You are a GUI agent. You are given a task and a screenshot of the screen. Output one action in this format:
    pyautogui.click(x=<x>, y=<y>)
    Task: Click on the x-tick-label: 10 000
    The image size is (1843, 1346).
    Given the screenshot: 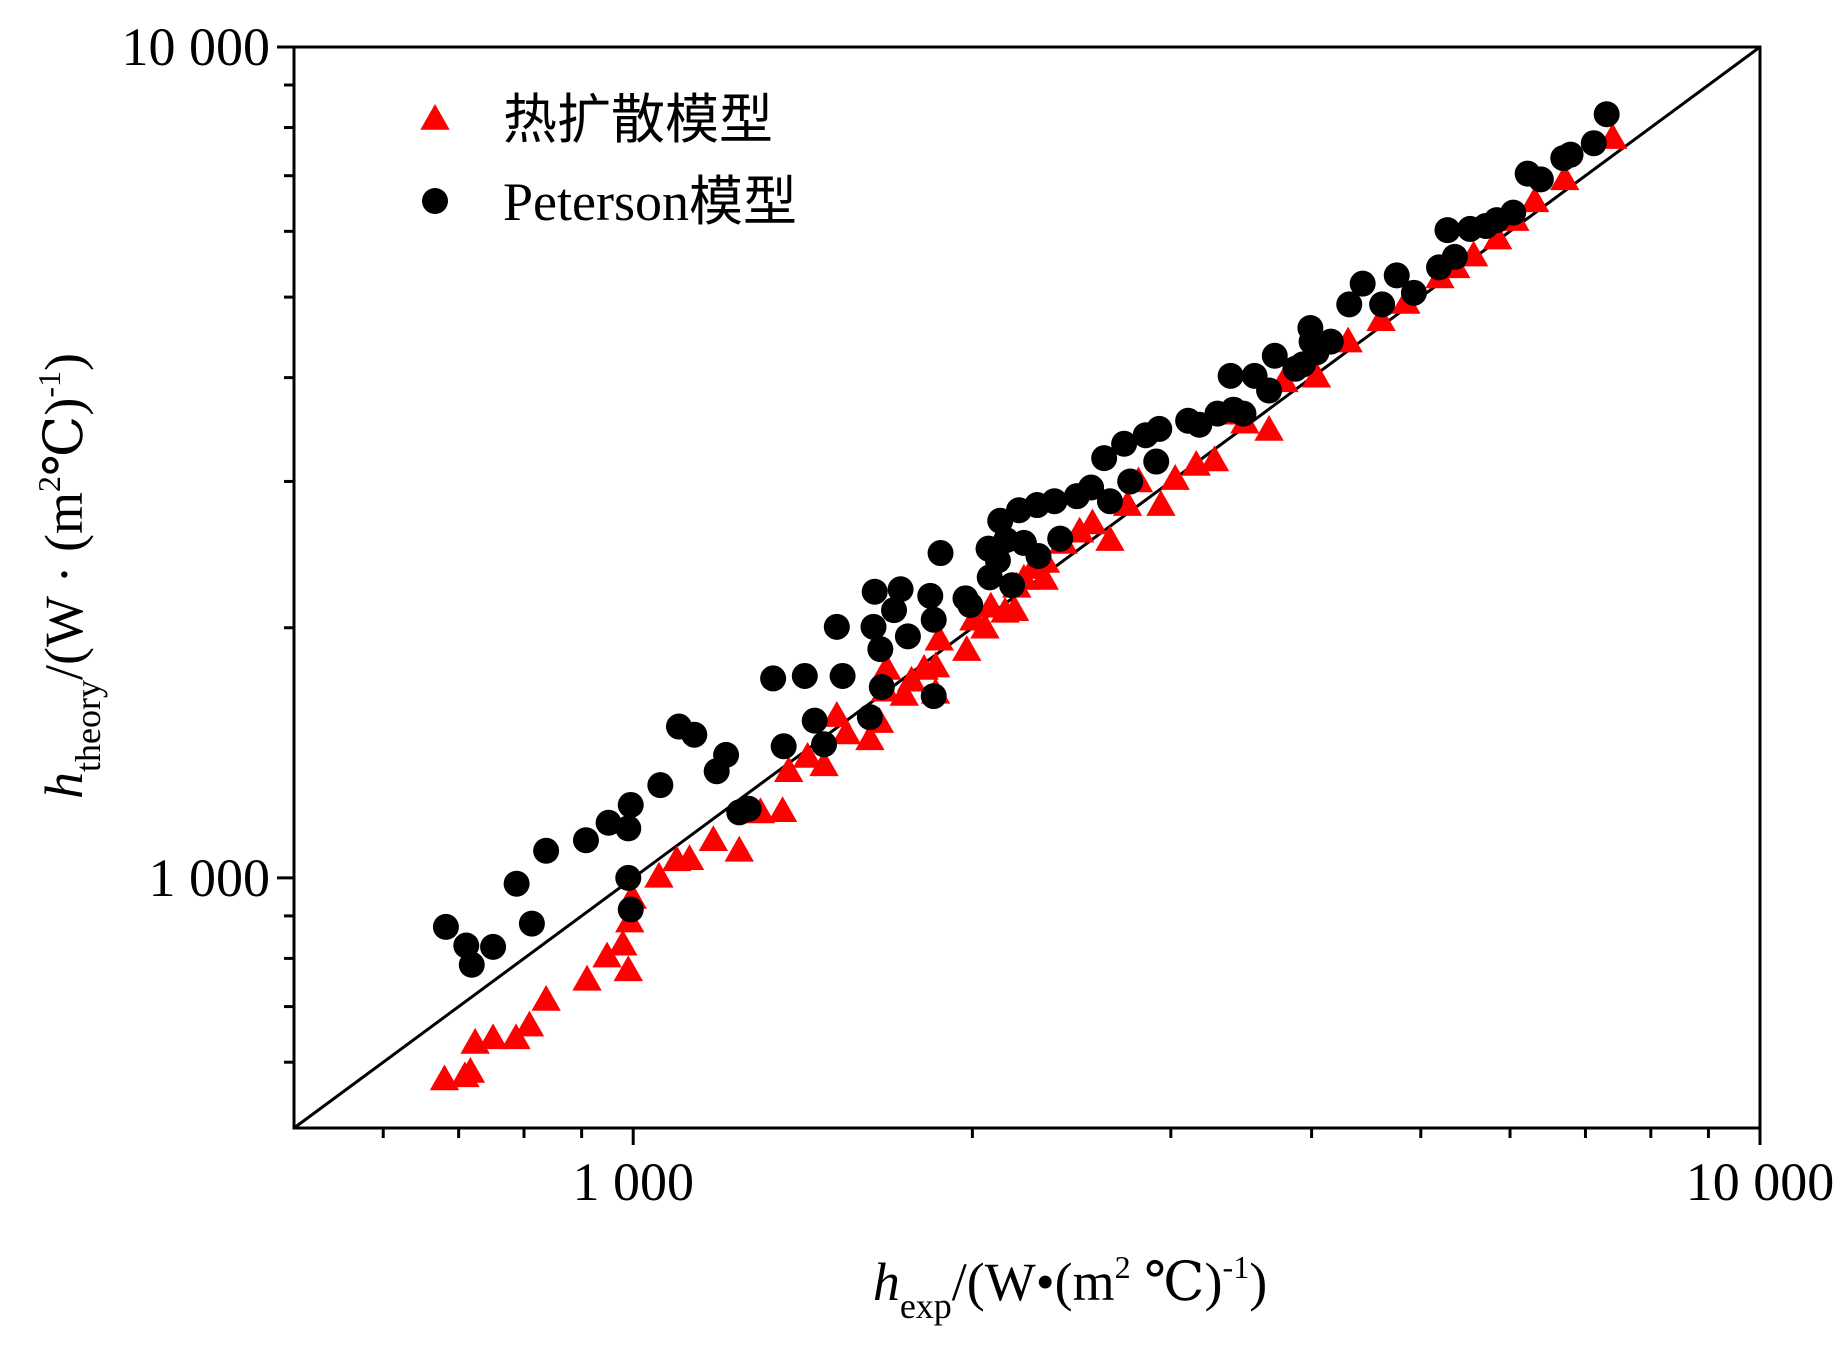 What is the action you would take?
    pyautogui.click(x=1760, y=1182)
    